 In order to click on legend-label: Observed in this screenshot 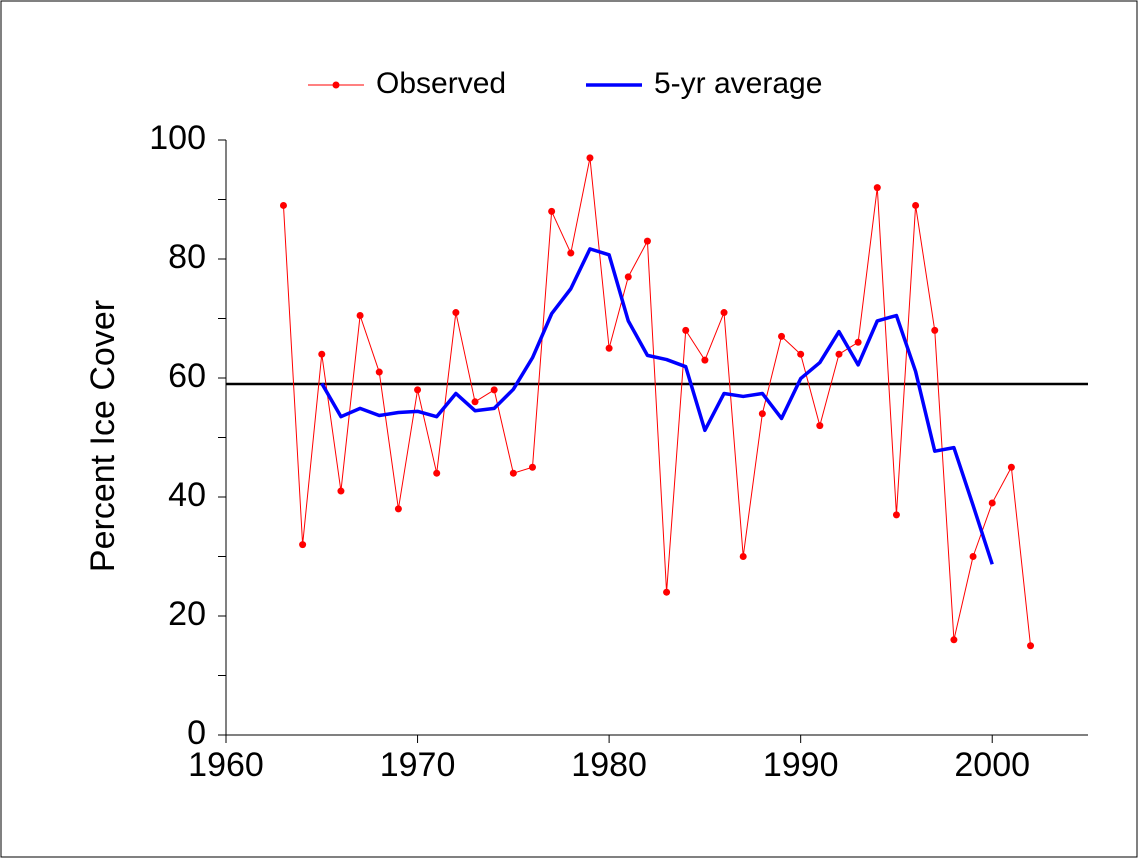, I will do `click(441, 83)`.